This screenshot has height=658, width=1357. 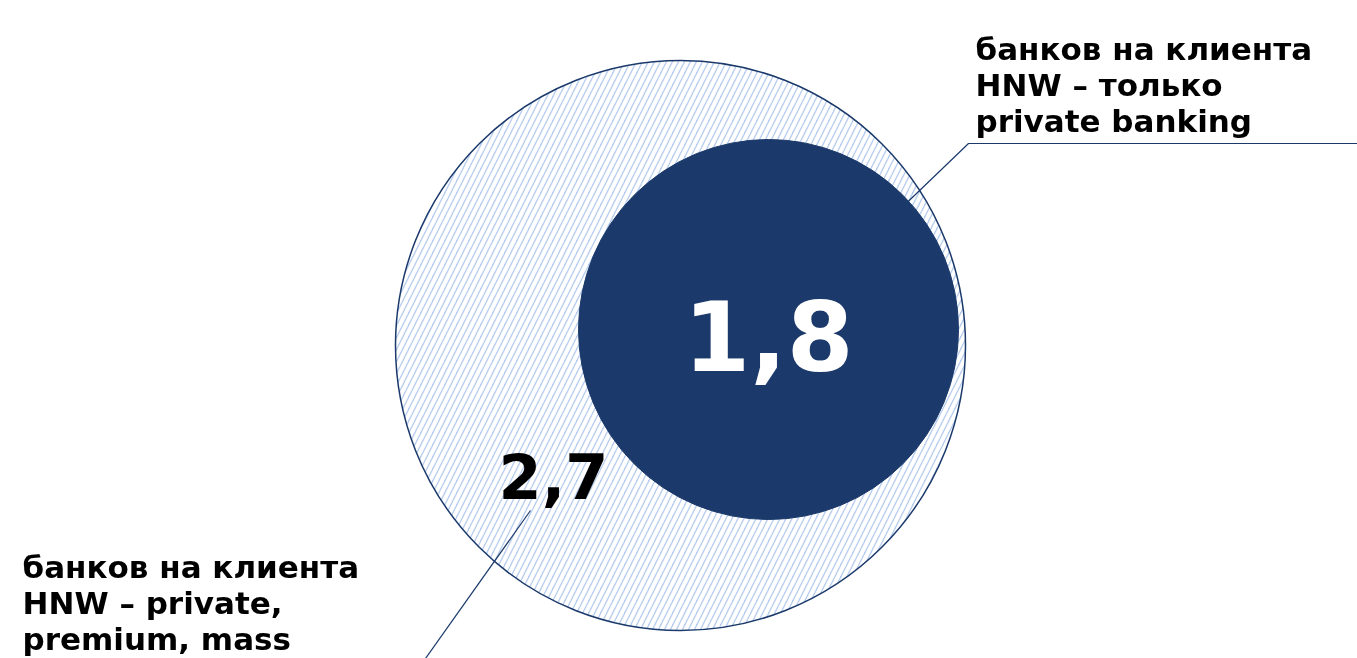 I want to click on data-label: 1,8, so click(x=768, y=338).